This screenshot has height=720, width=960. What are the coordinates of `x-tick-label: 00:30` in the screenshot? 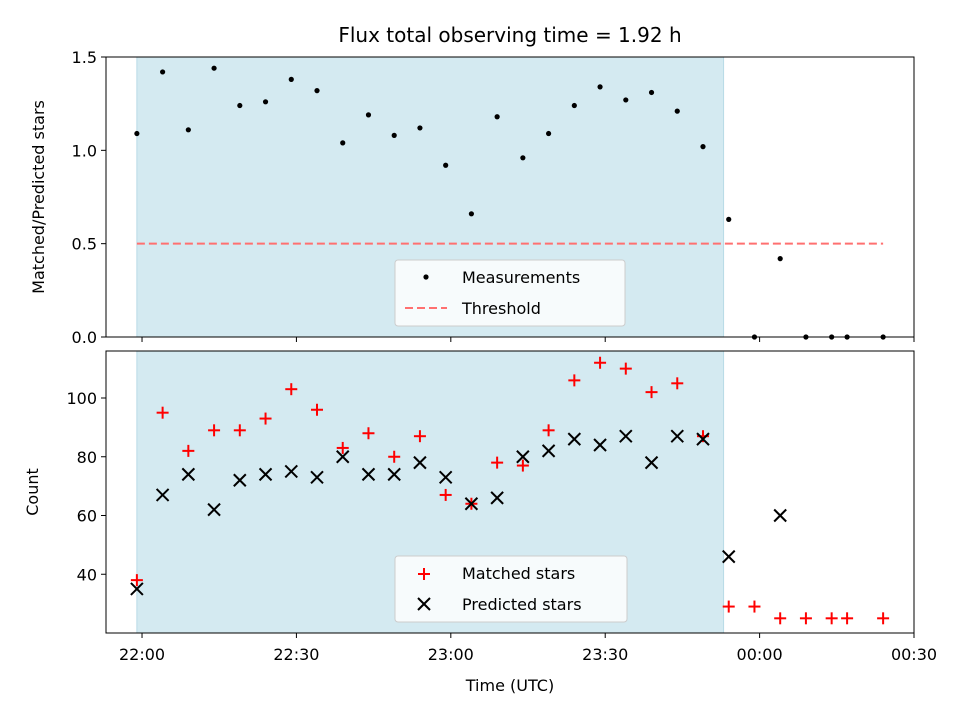 It's located at (914, 654).